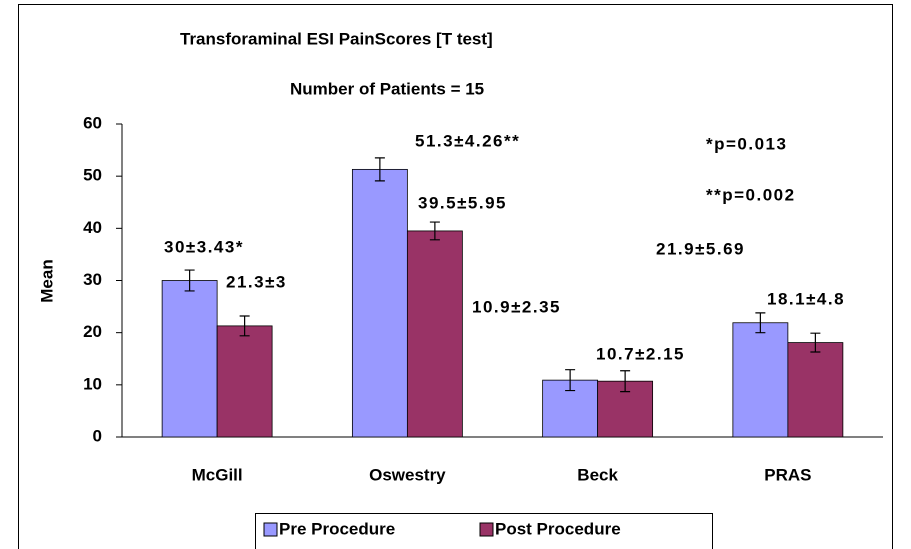 This screenshot has height=549, width=911. What do you see at coordinates (700, 248) in the screenshot?
I see `value-label: 21.9±5.69` at bounding box center [700, 248].